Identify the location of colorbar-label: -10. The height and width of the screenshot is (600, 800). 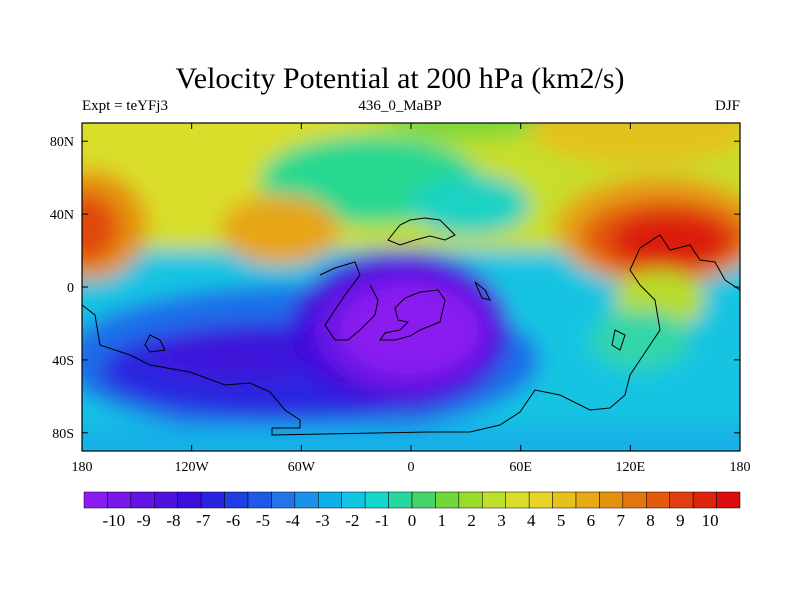
(113, 520).